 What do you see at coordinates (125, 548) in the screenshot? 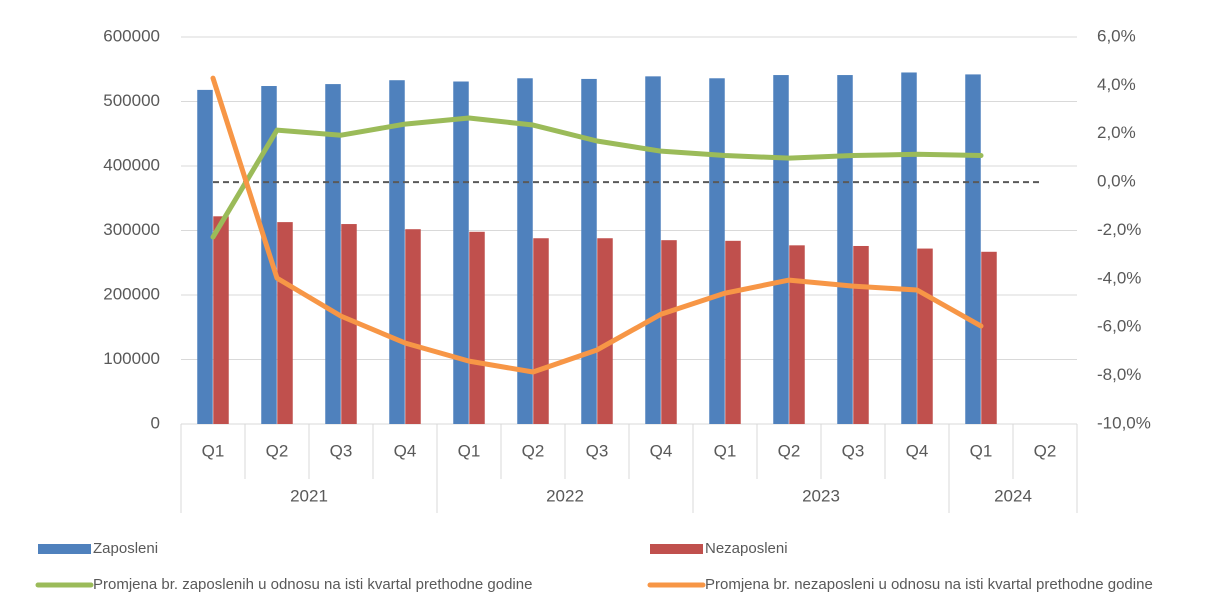
I see `legend-label: Zaposleni` at bounding box center [125, 548].